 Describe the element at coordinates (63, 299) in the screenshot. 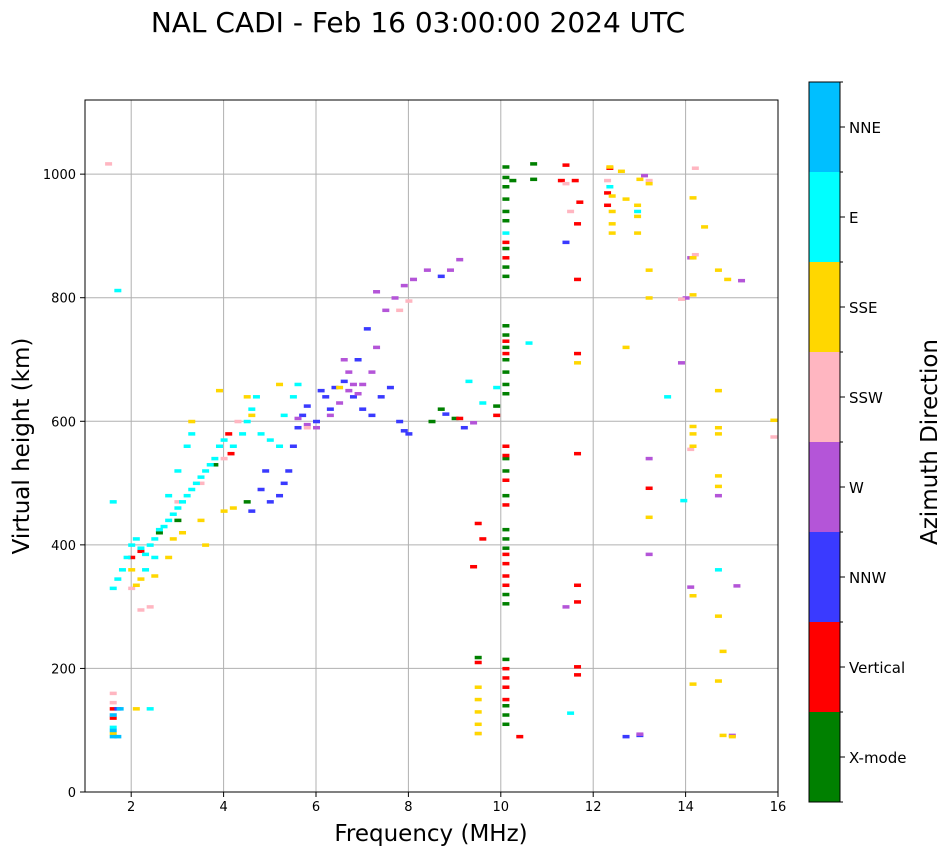

I see `y-tick-label: 800` at that location.